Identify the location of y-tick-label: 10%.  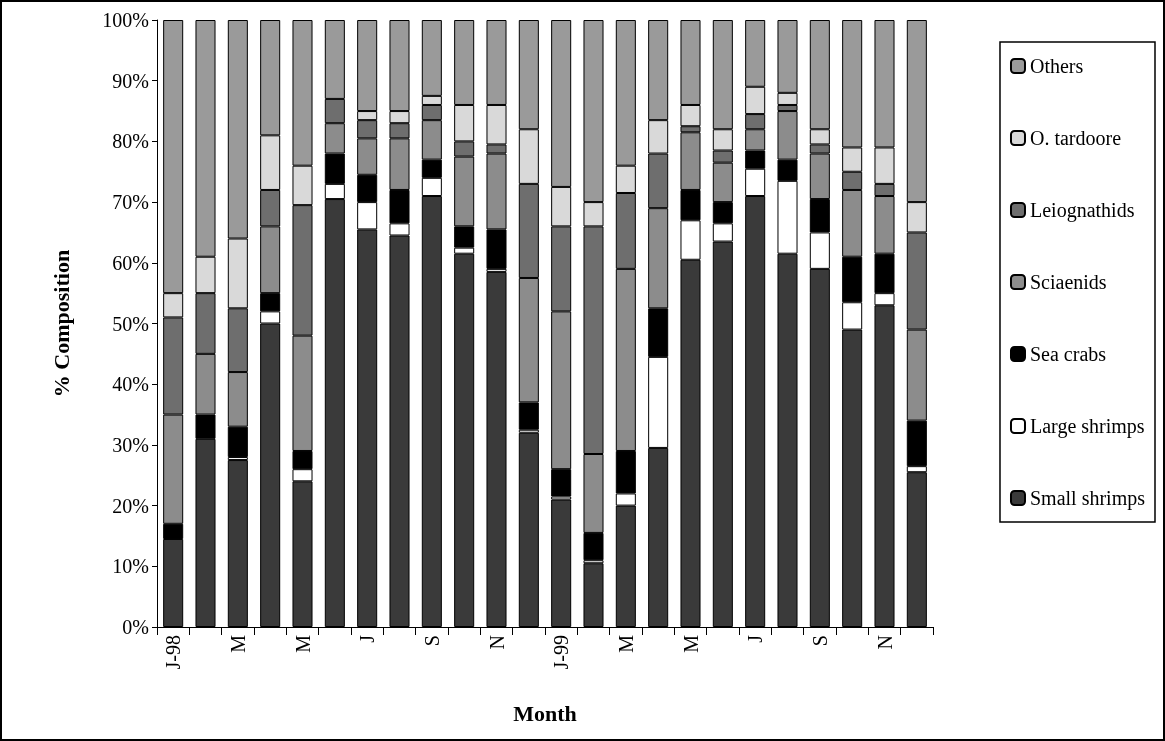
(130, 566).